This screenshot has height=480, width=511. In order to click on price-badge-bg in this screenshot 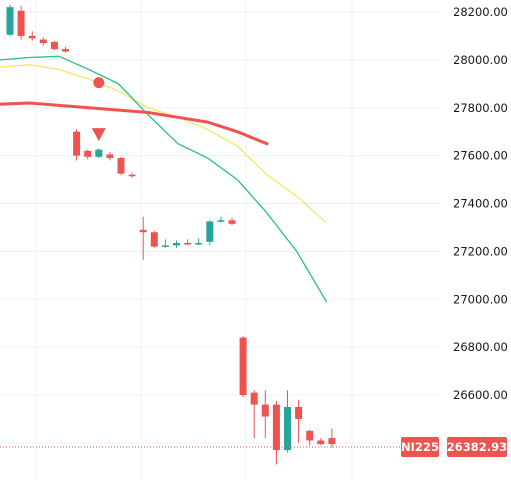, I will do `click(477, 446)`.